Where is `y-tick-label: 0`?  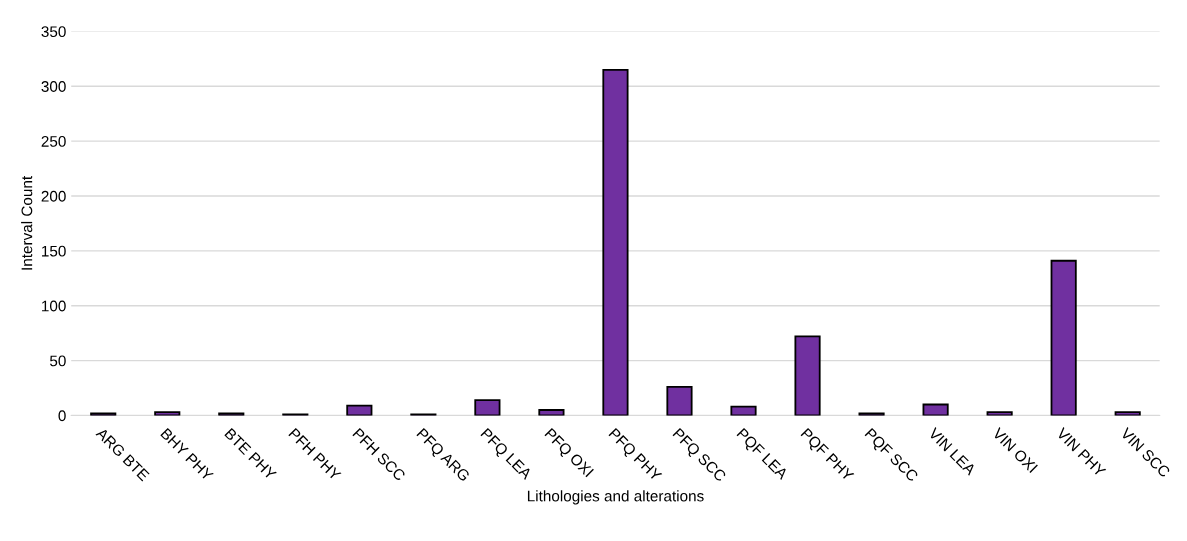 y-tick-label: 0 is located at coordinates (62, 416).